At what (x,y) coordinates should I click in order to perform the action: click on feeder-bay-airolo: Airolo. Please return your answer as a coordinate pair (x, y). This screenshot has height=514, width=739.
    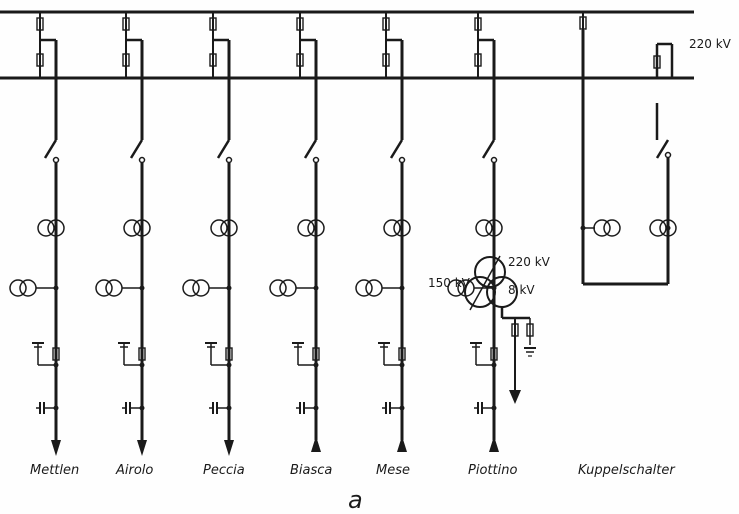
    Looking at the image, I should click on (124, 245).